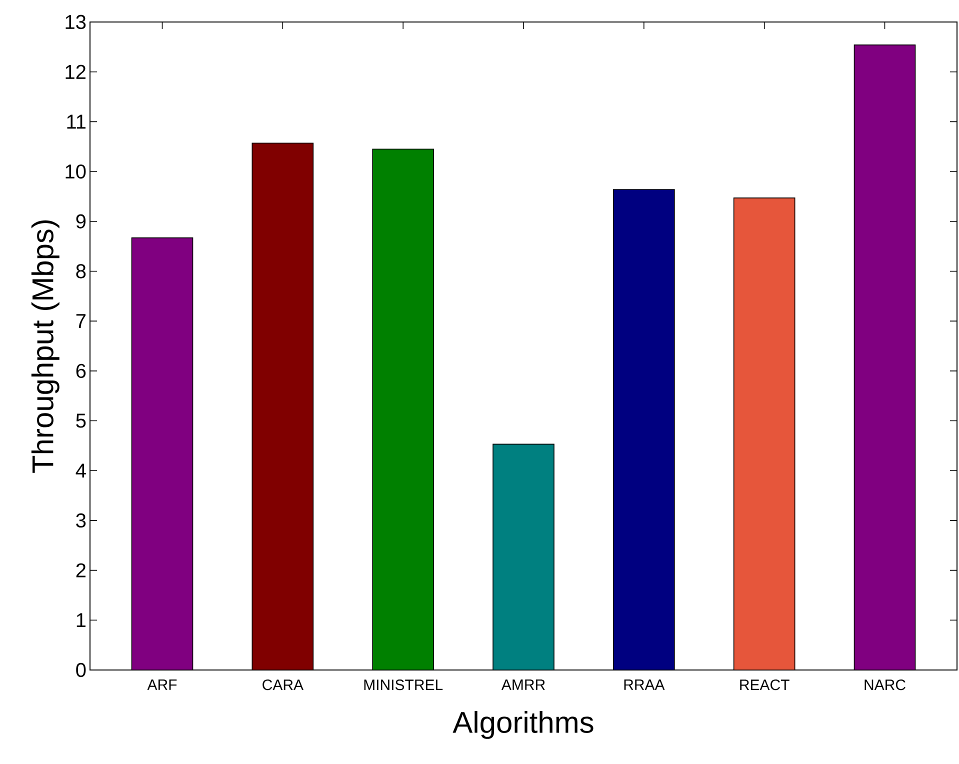 This screenshot has height=764, width=959. I want to click on y-tick-label: 9, so click(81, 221).